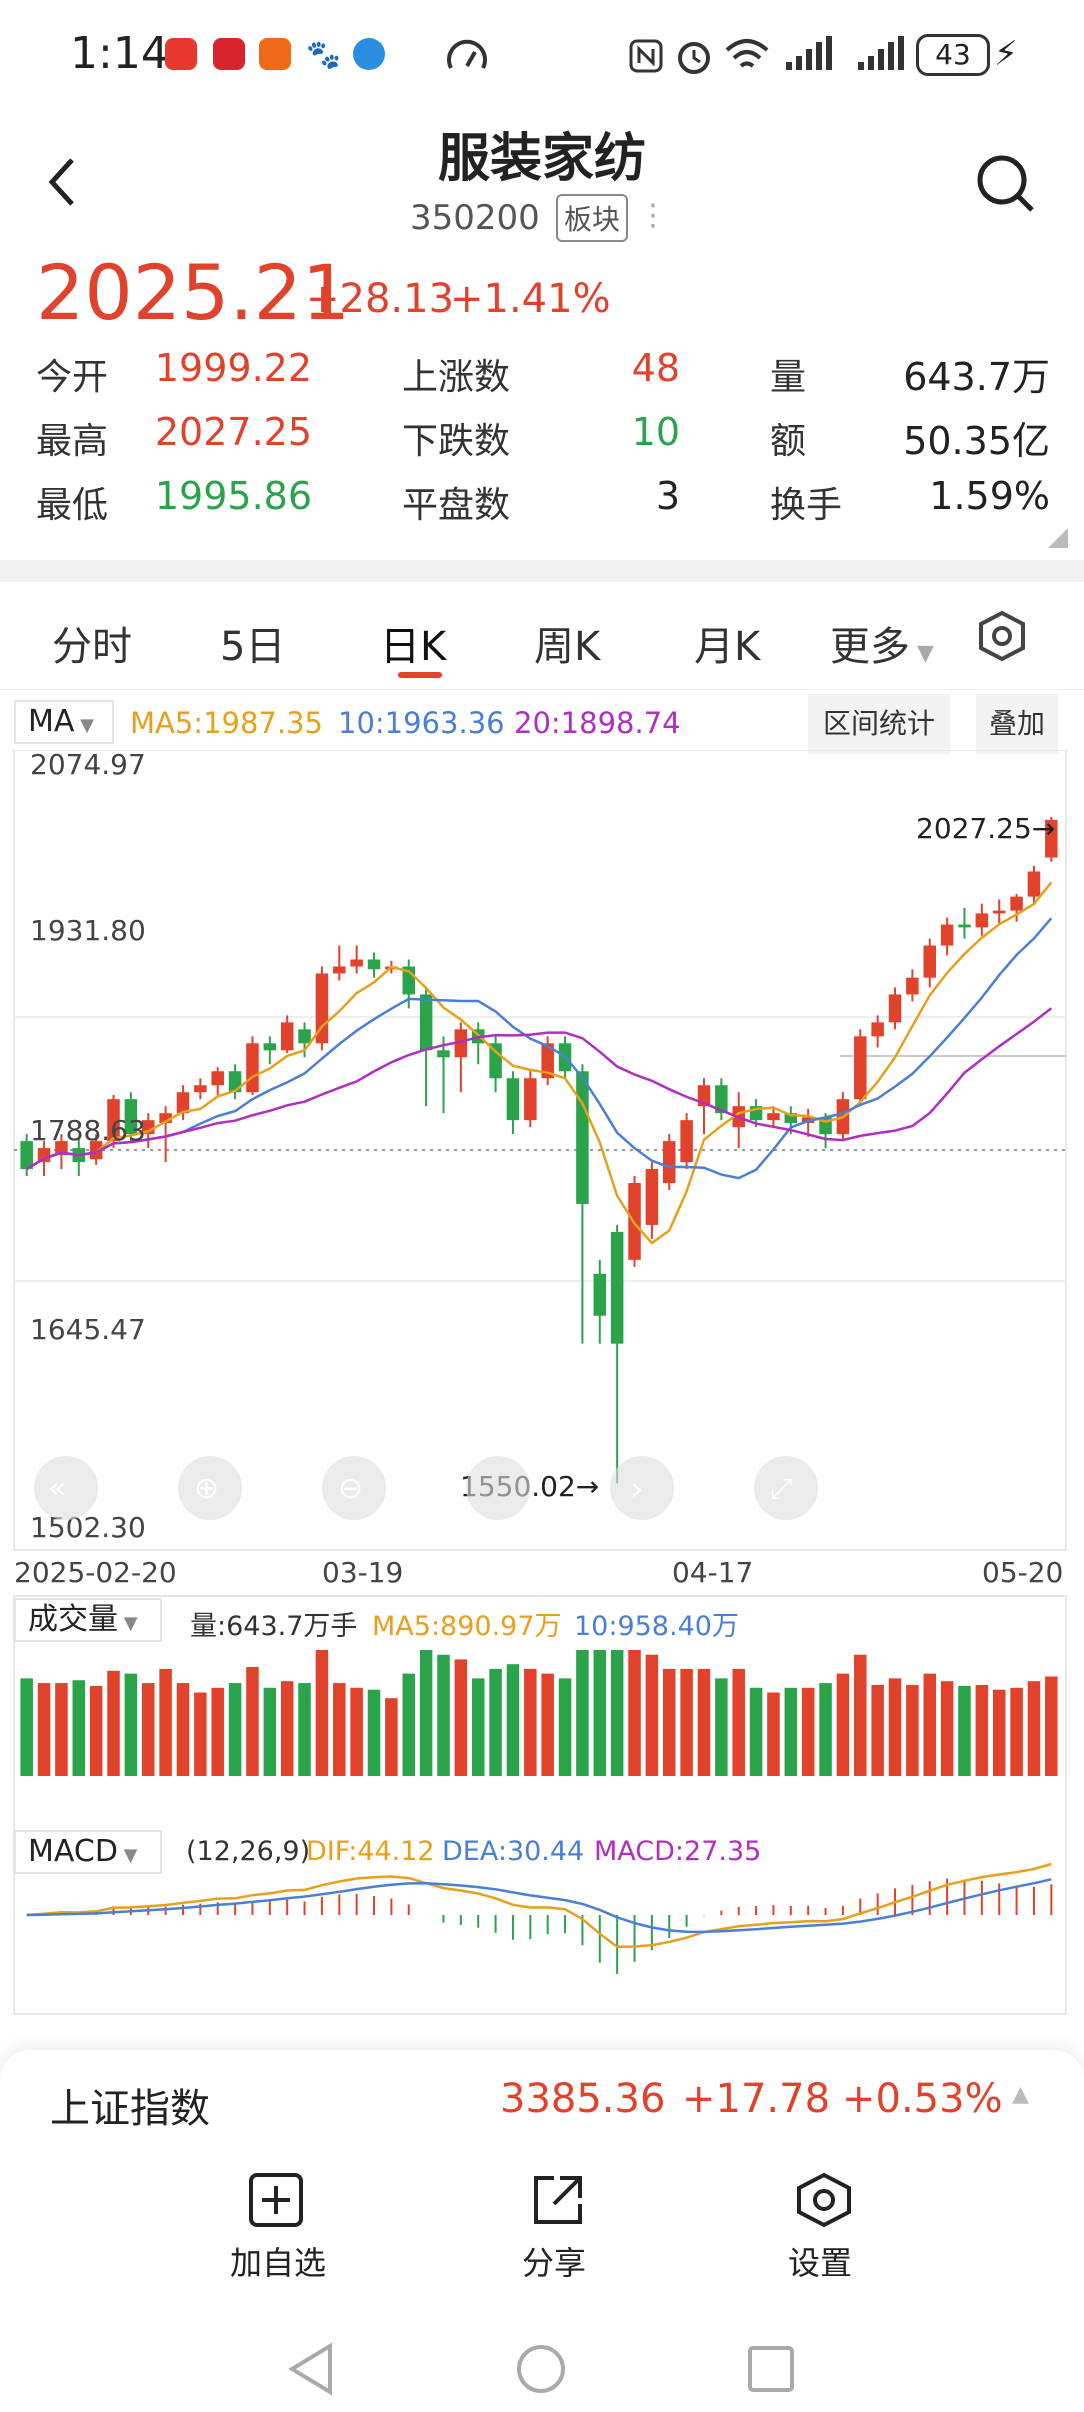  What do you see at coordinates (879, 724) in the screenshot?
I see `range-stats-button: 区间统计` at bounding box center [879, 724].